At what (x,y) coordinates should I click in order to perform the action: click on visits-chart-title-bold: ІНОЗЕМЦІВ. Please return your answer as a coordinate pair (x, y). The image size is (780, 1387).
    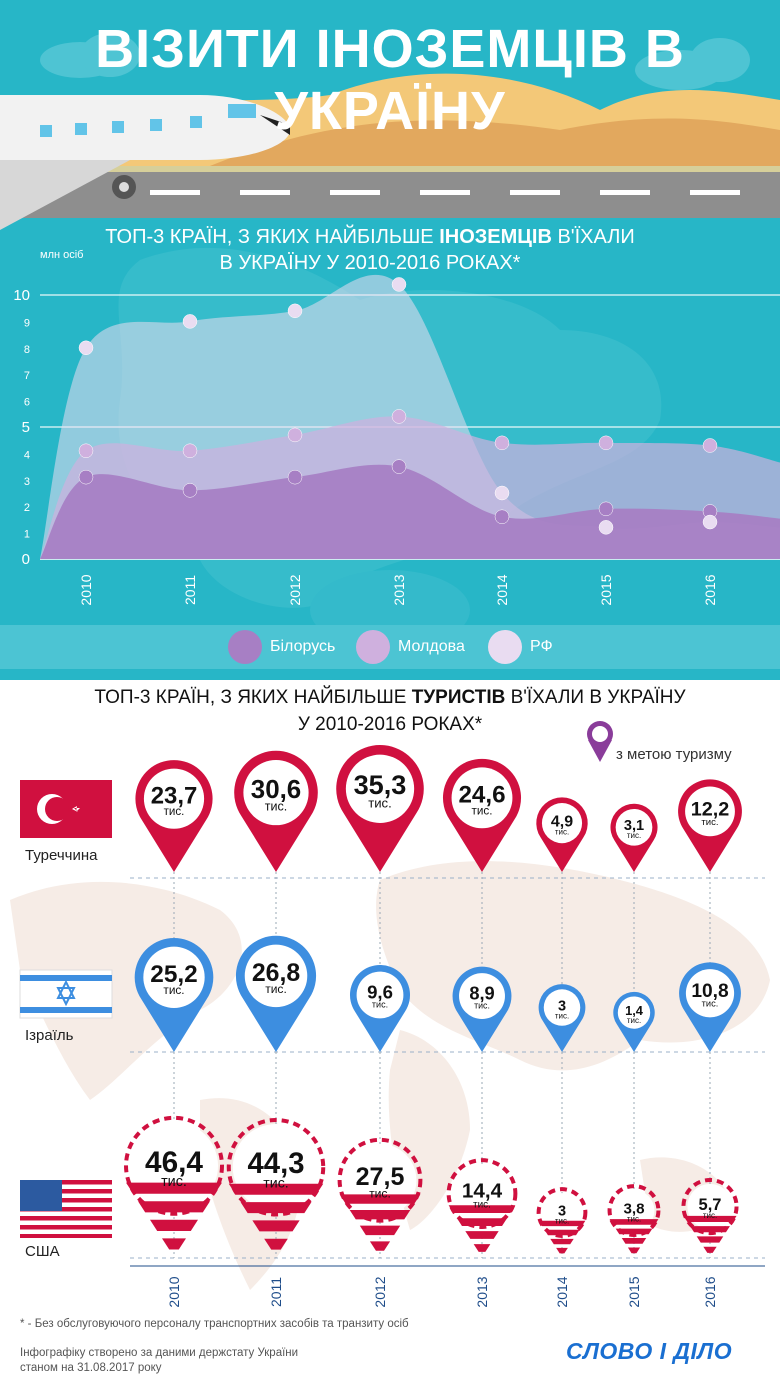
    Looking at the image, I should click on (495, 237).